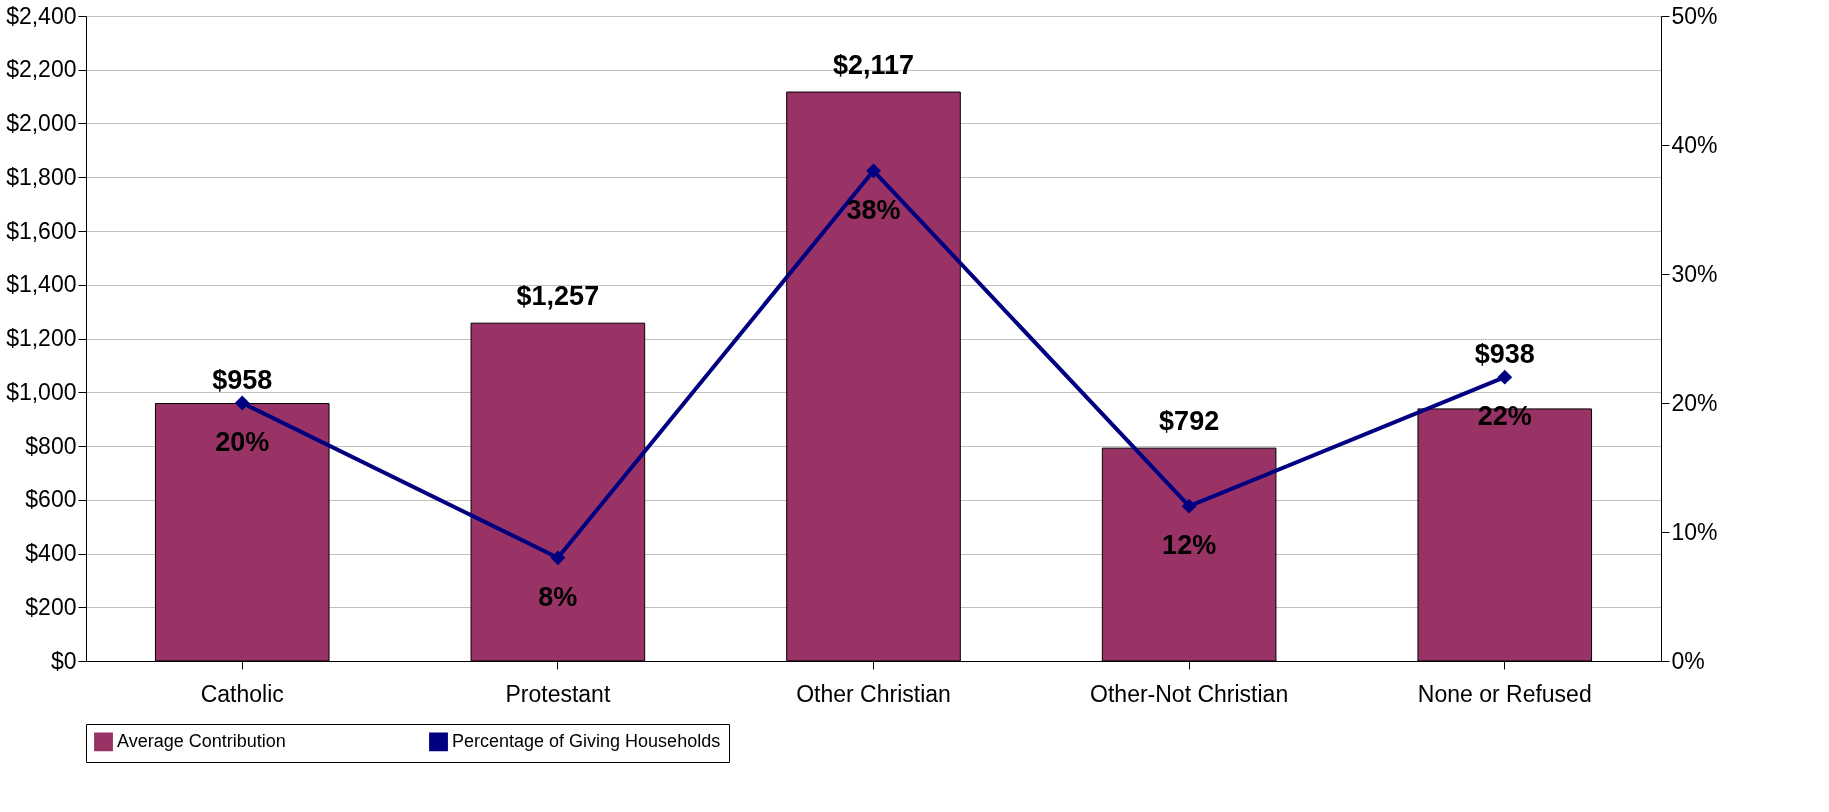 The height and width of the screenshot is (812, 1829). What do you see at coordinates (41, 284) in the screenshot?
I see `y-tick-label: $1,400` at bounding box center [41, 284].